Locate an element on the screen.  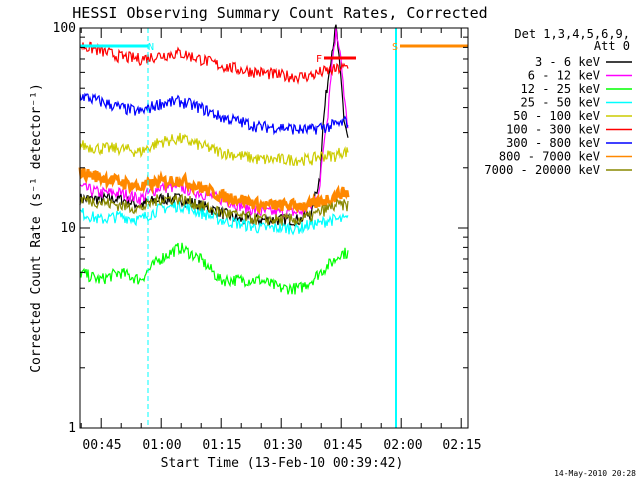
legend-header-line2: Att 0 is located at coordinates (612, 46).